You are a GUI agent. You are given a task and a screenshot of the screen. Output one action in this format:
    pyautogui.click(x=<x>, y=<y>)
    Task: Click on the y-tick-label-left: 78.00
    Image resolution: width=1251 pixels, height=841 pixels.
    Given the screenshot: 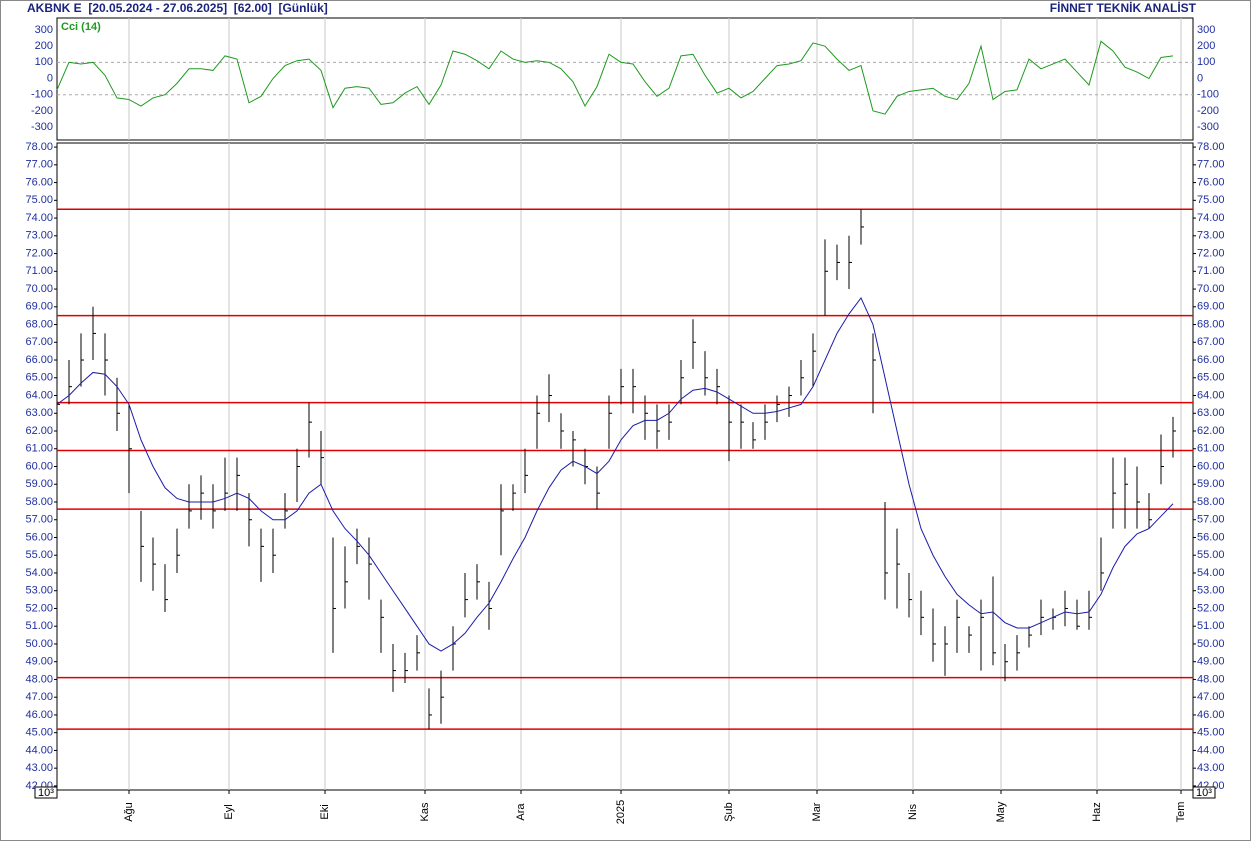 What is the action you would take?
    pyautogui.click(x=39, y=147)
    